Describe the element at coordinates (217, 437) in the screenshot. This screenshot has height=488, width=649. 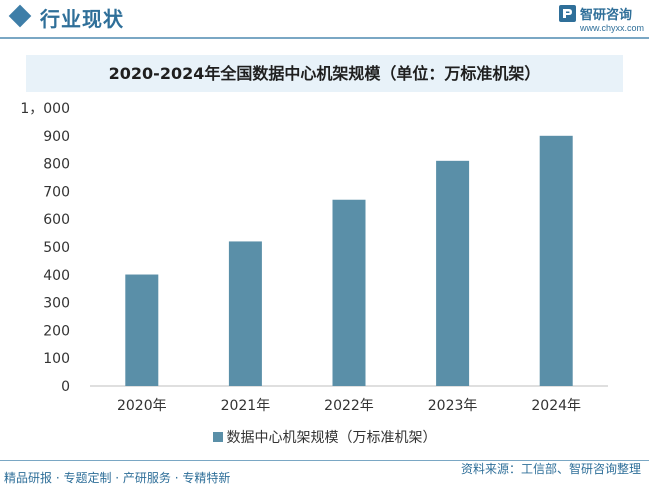
I see `legend-swatch` at that location.